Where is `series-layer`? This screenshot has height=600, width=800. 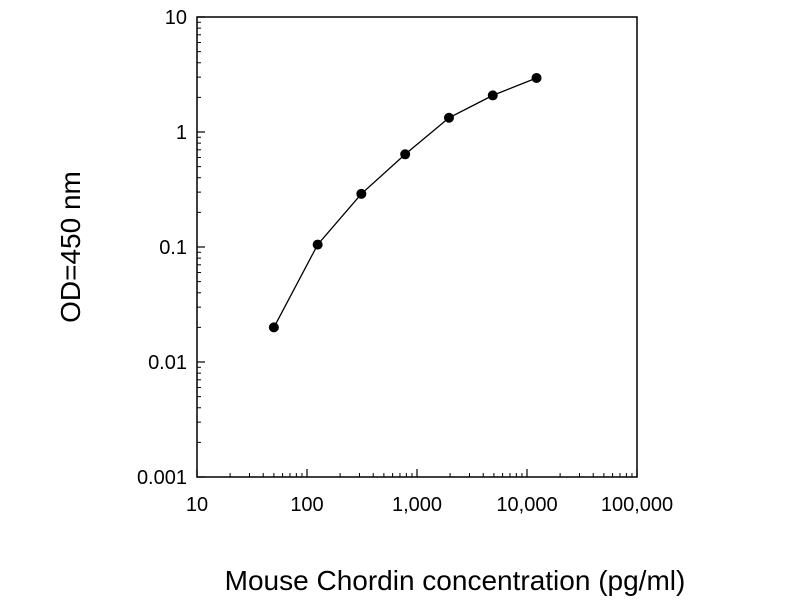 series-layer is located at coordinates (405, 202).